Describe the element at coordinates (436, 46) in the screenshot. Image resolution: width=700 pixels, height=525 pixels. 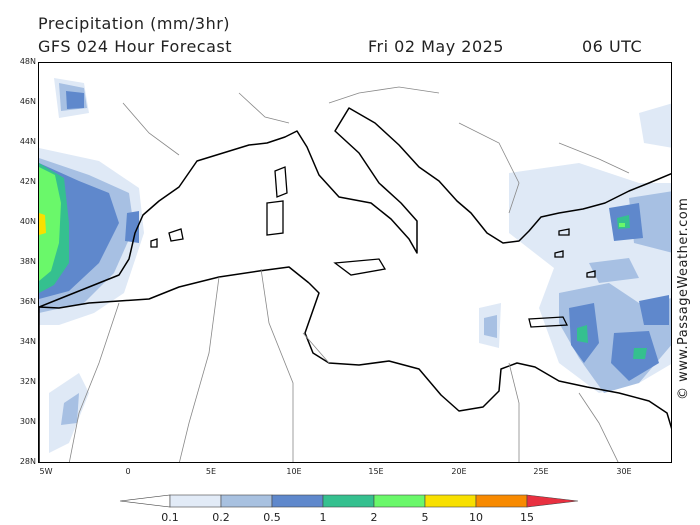
I see `forecast-date: Fri 02 May 2025` at that location.